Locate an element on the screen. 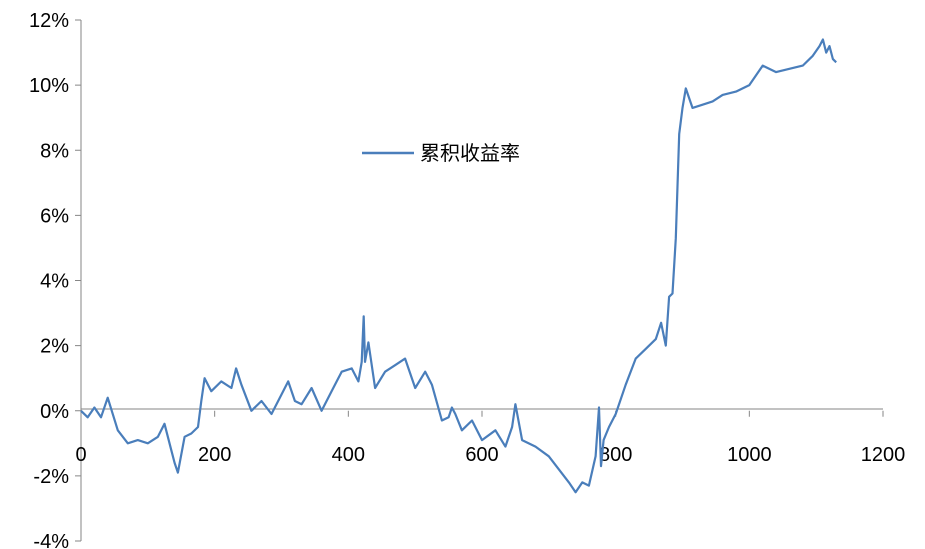 The height and width of the screenshot is (549, 925). x-axis: 0 200 400 600 800 1000 1200 is located at coordinates (490, 437).